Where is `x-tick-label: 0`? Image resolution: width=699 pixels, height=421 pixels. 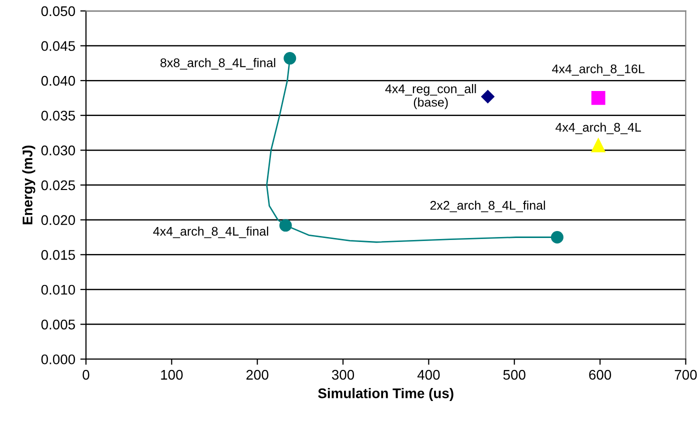 x-tick-label: 0 is located at coordinates (86, 375).